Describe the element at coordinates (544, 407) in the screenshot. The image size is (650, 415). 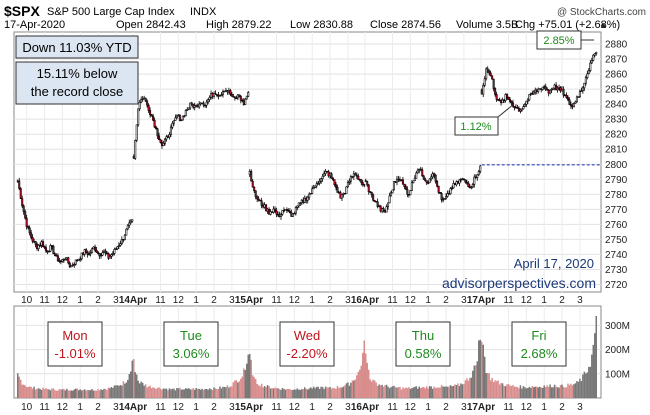
I see `x-hour-label: 1` at that location.